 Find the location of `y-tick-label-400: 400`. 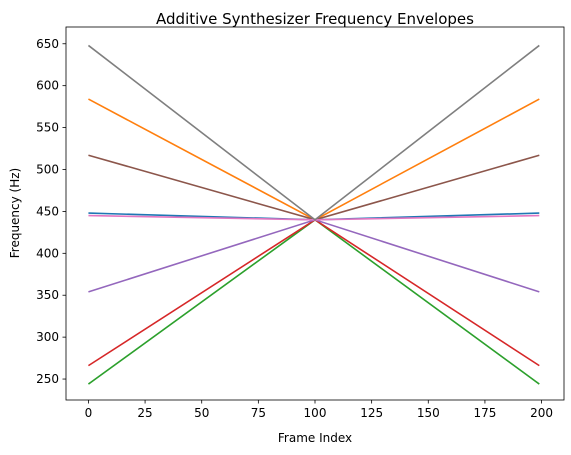

y-tick-label-400: 400 is located at coordinates (47, 253).